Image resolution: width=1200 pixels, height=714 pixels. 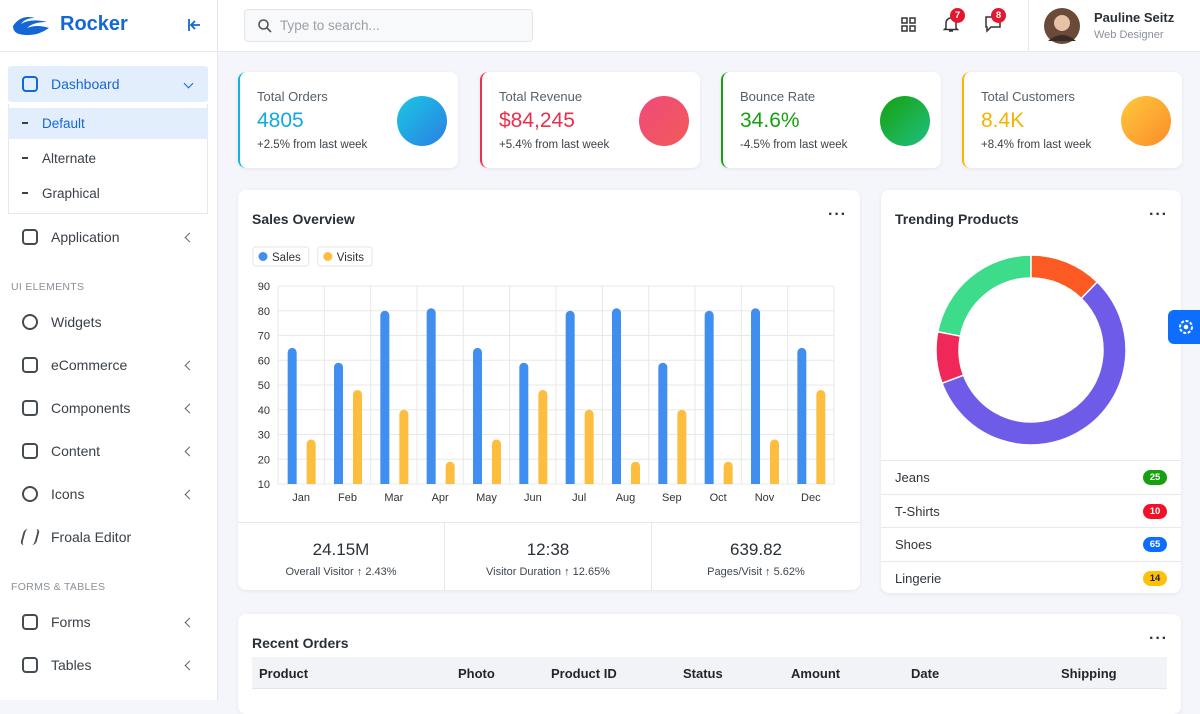 I want to click on product-count: 10, so click(x=1155, y=511).